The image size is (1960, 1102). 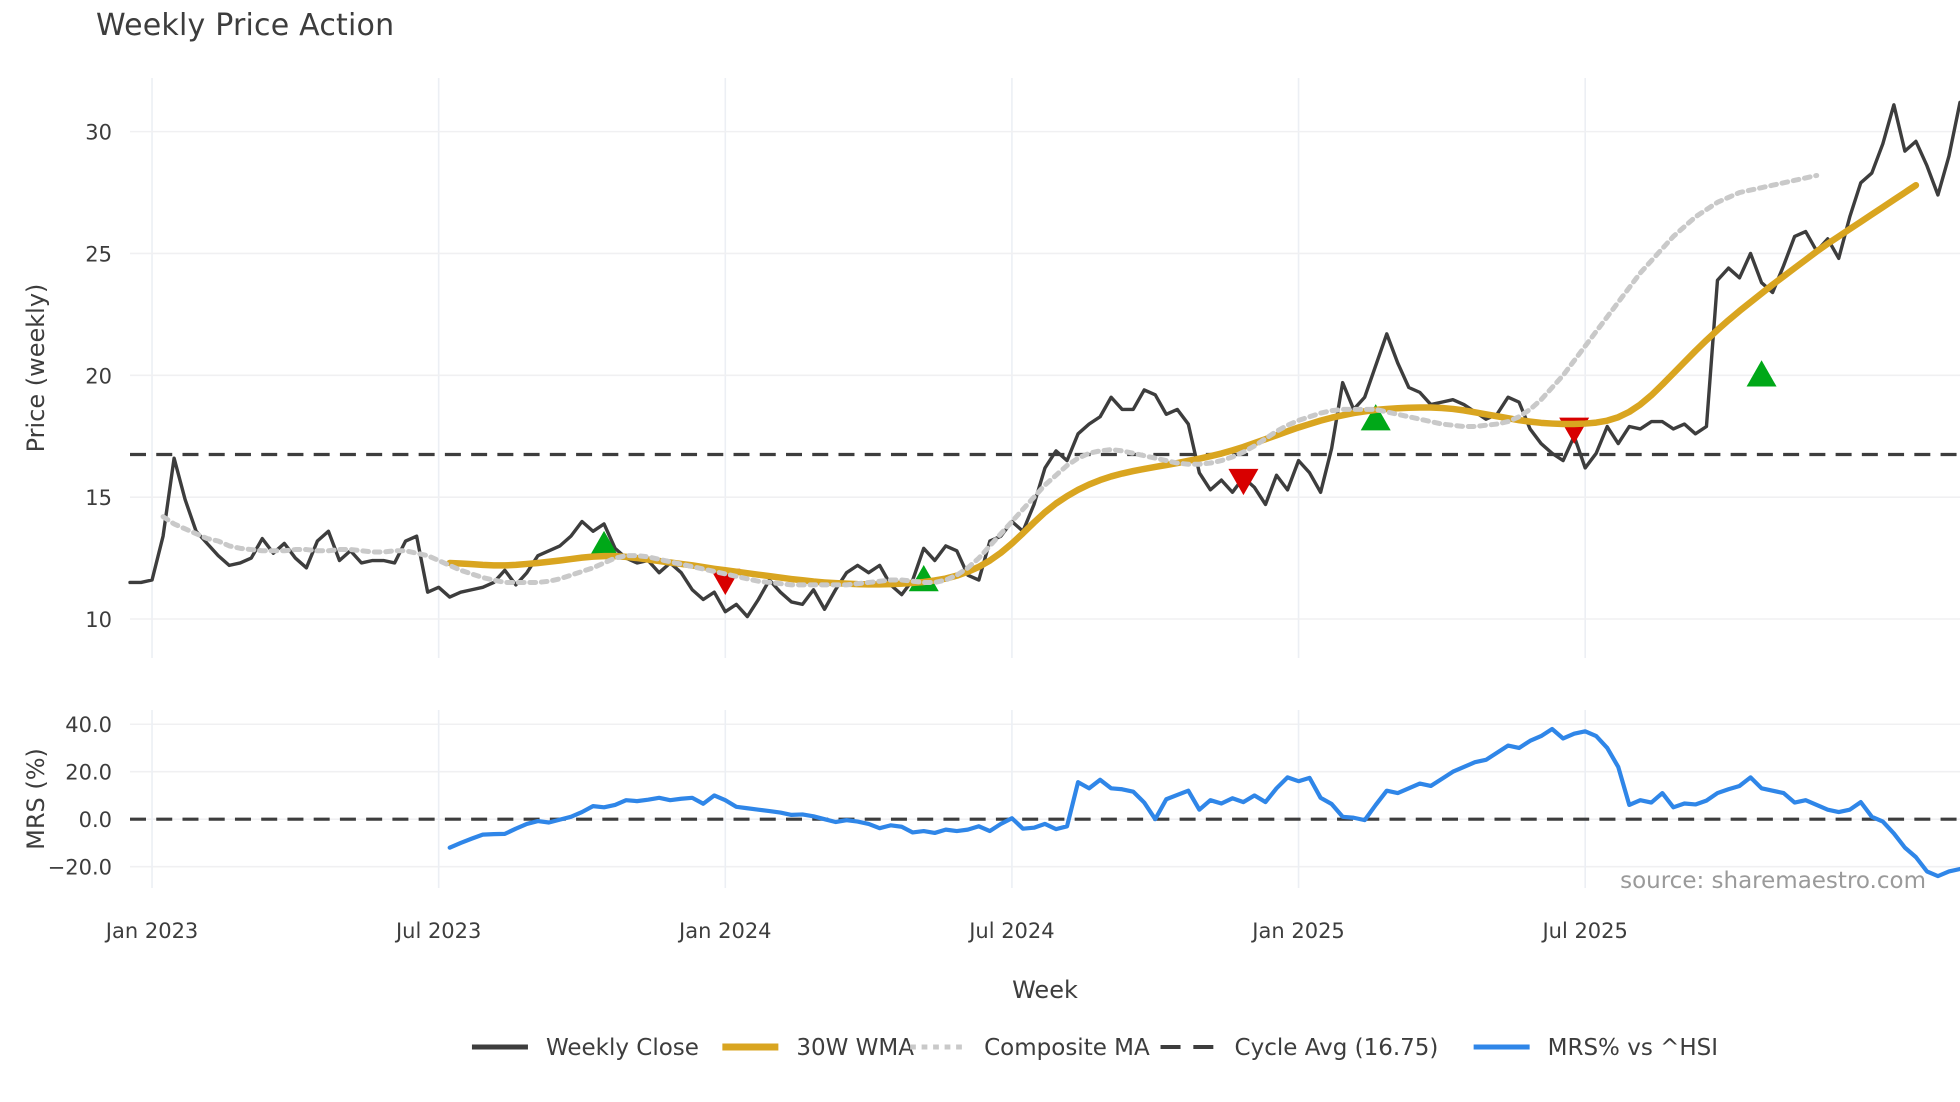 I want to click on chart-title: Weekly Price Action, so click(x=245, y=25).